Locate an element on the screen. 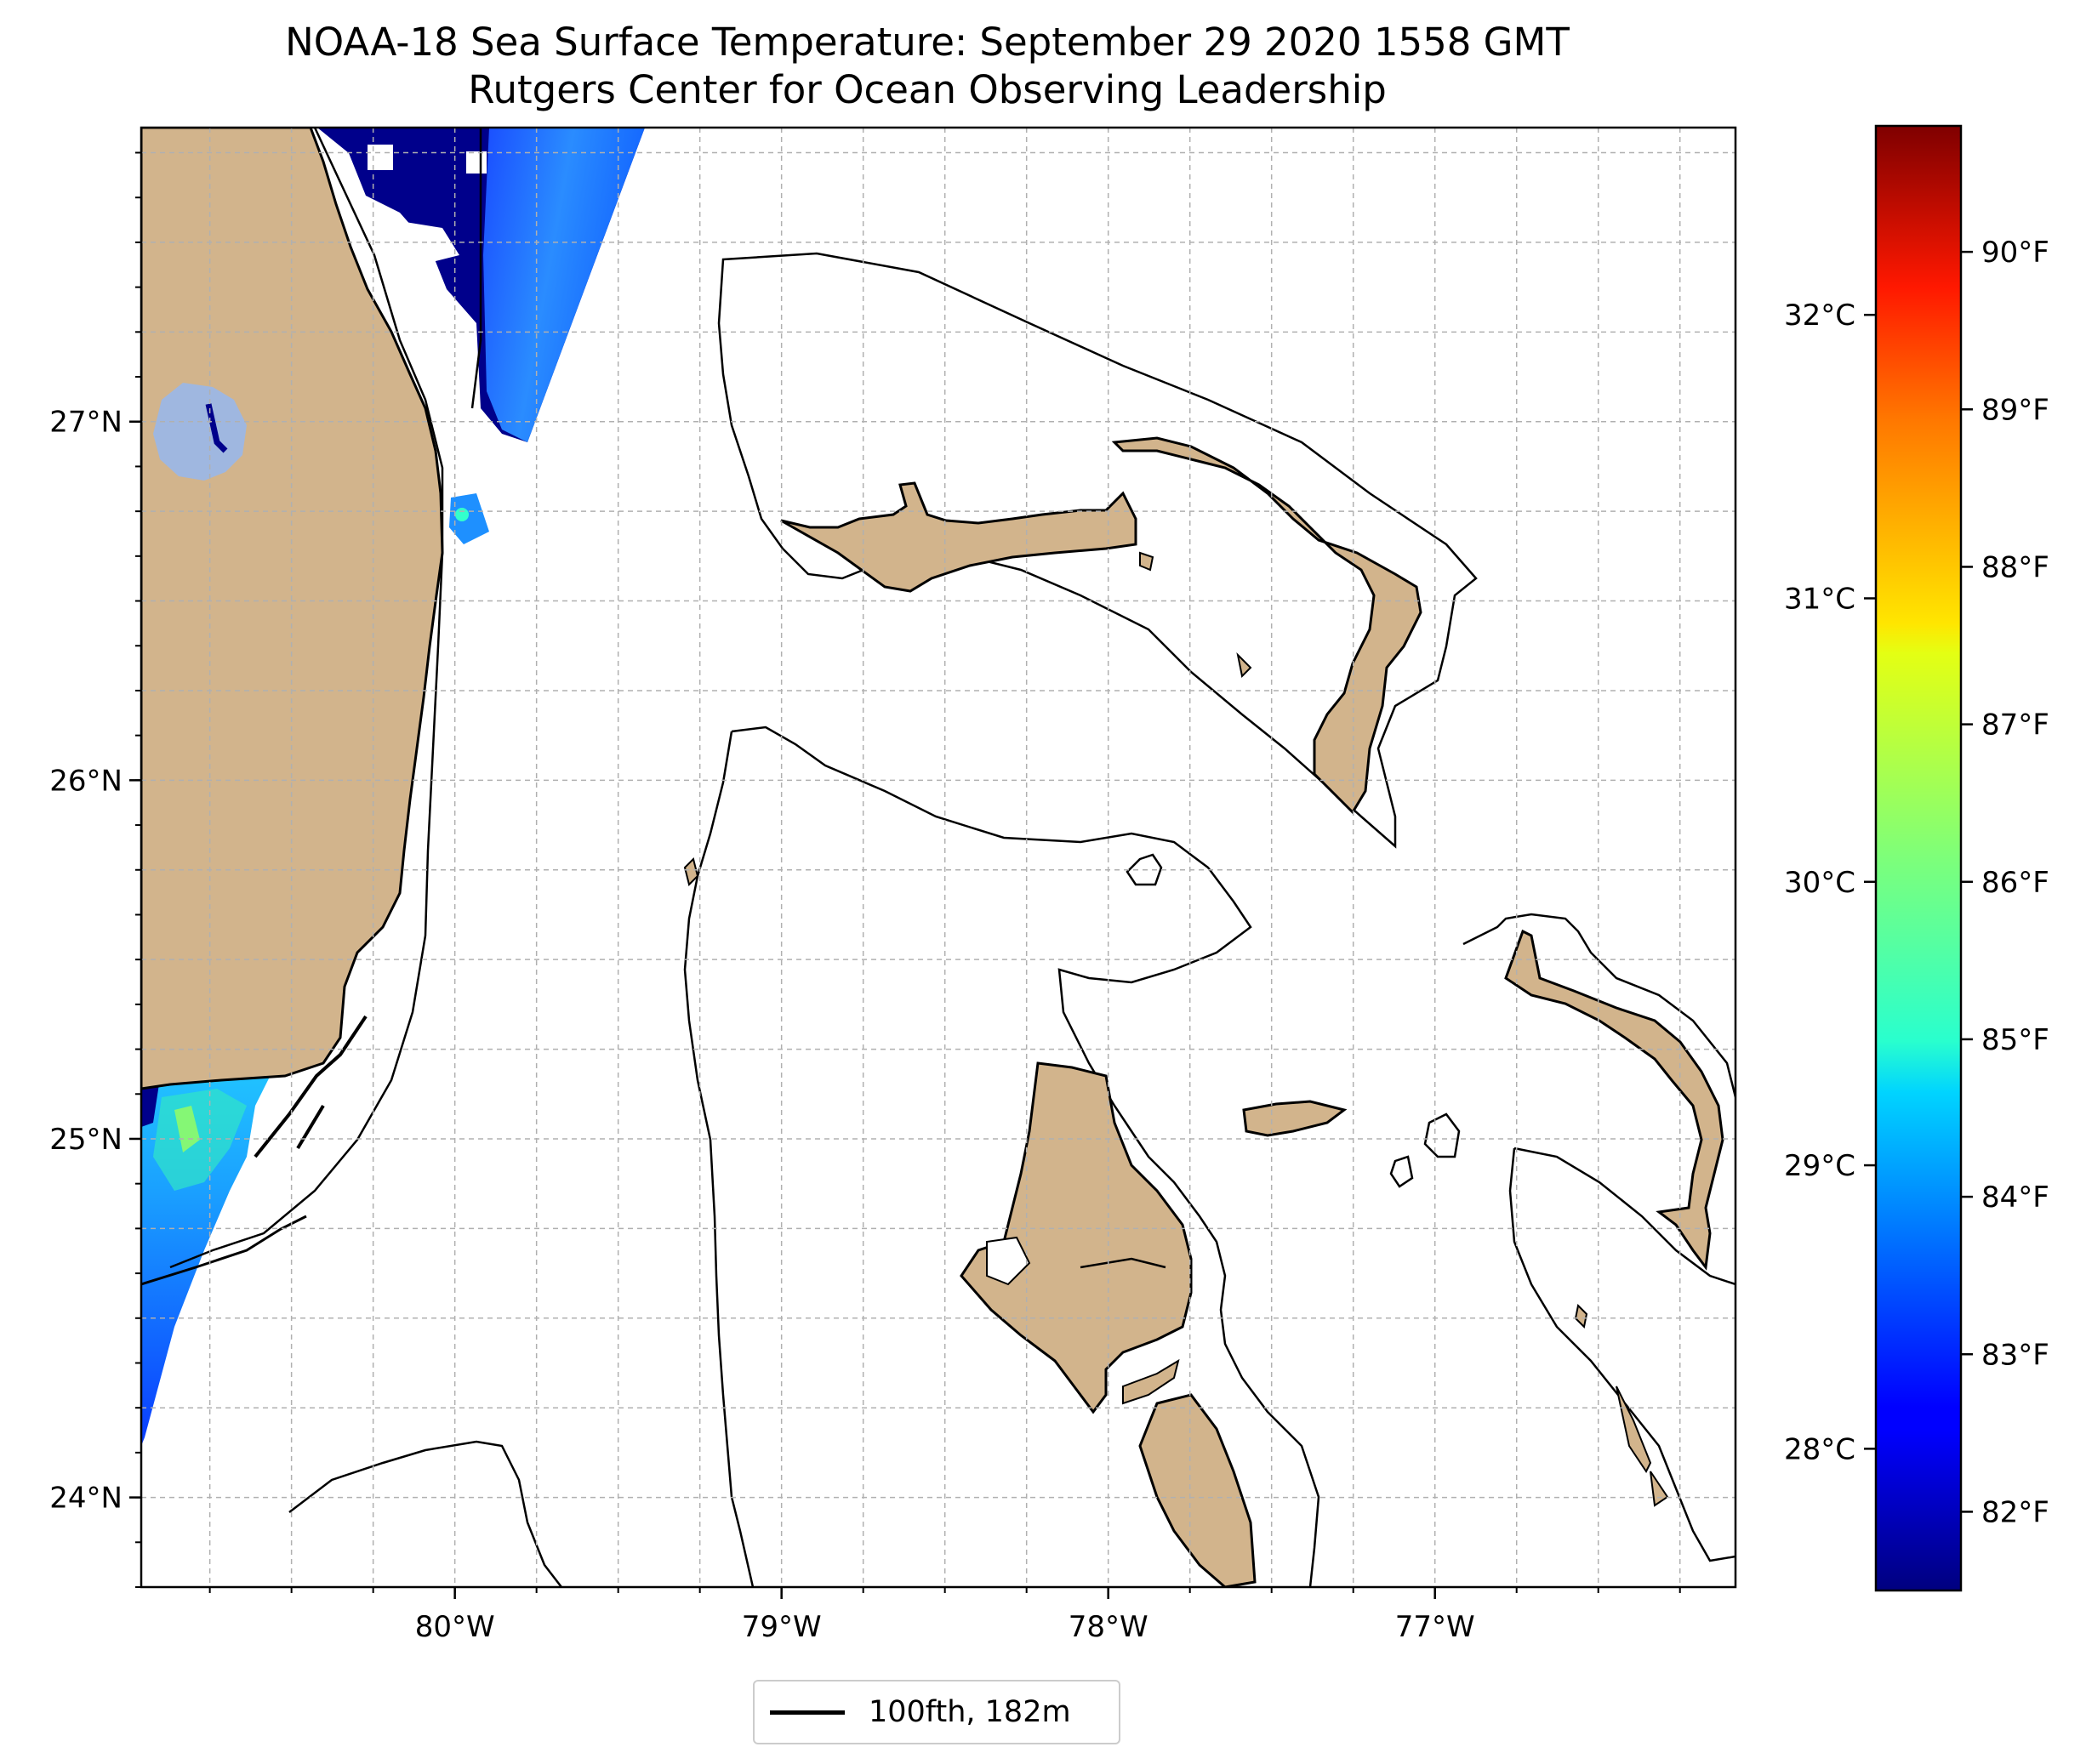 Image resolution: width=2086 pixels, height=1764 pixels. colorbar-f-label: 84°F is located at coordinates (2015, 1198).